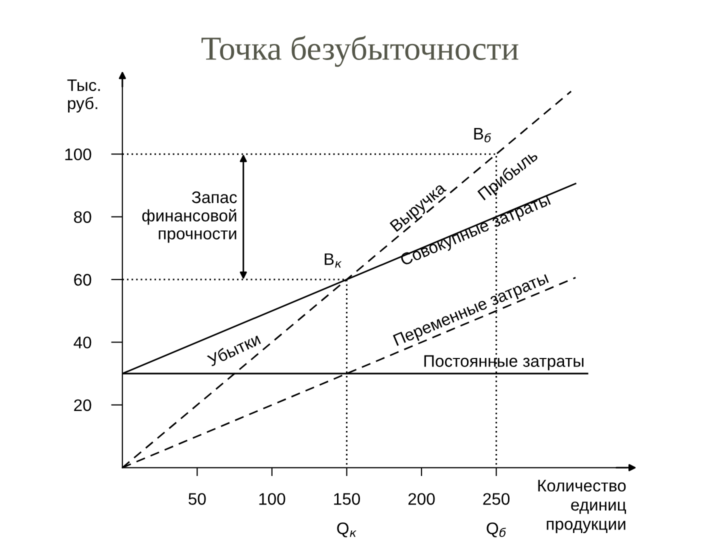 This screenshot has width=720, height=540. I want to click on x-tick-label: 150, so click(347, 499).